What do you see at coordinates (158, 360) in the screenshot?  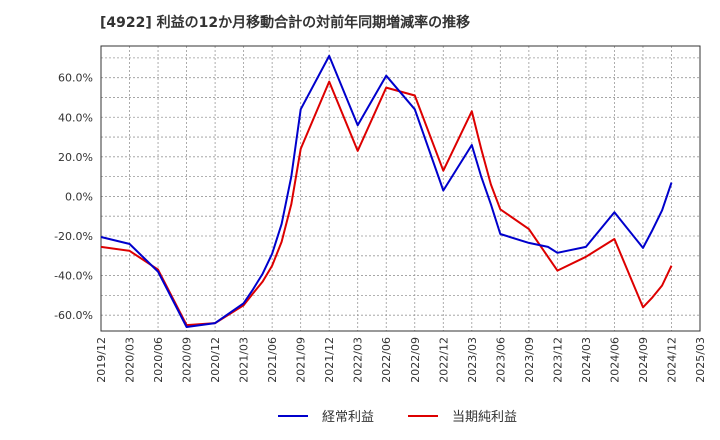 I see `x-tick-label: 2020/06` at bounding box center [158, 360].